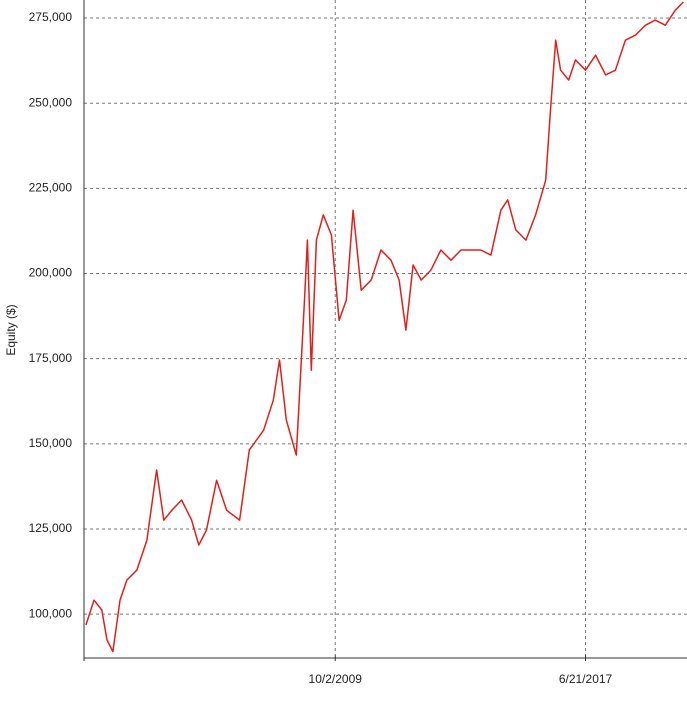  Describe the element at coordinates (586, 679) in the screenshot. I see `x-tick-label: 6/21/2017` at that location.